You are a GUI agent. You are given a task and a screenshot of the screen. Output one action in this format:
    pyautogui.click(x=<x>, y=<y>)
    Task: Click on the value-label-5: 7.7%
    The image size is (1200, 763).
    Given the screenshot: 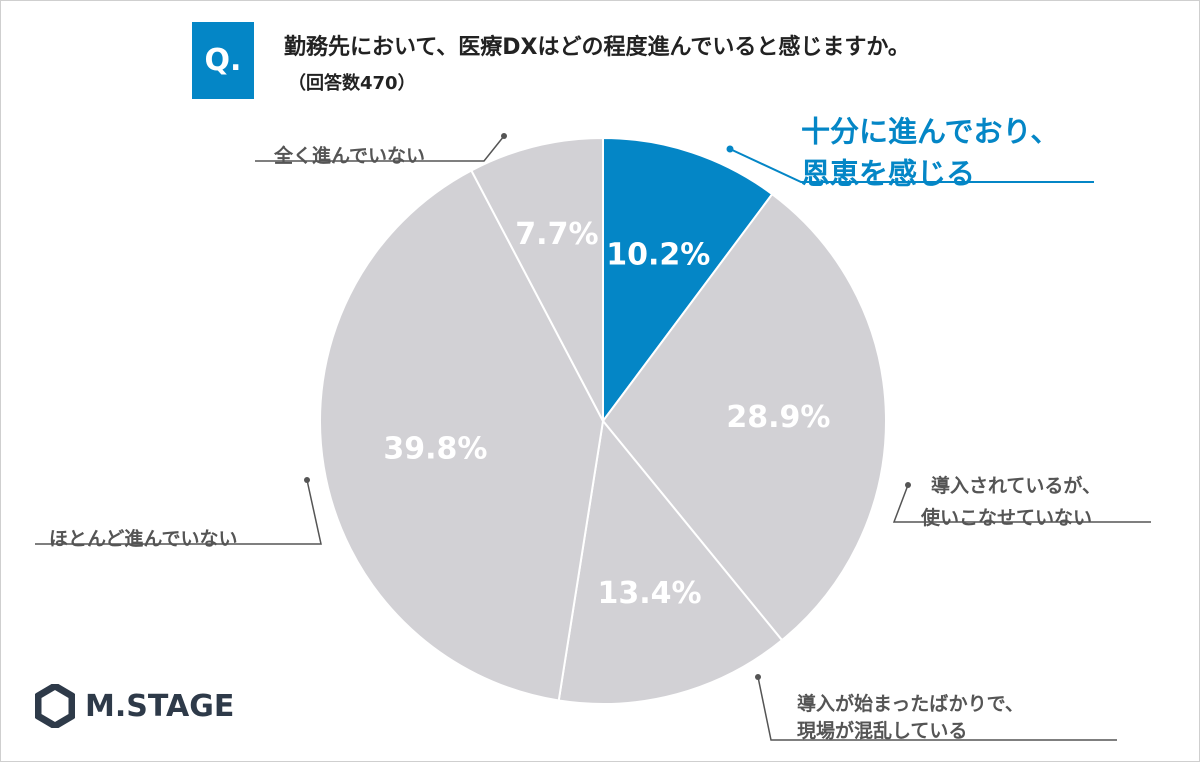 What is the action you would take?
    pyautogui.click(x=556, y=234)
    